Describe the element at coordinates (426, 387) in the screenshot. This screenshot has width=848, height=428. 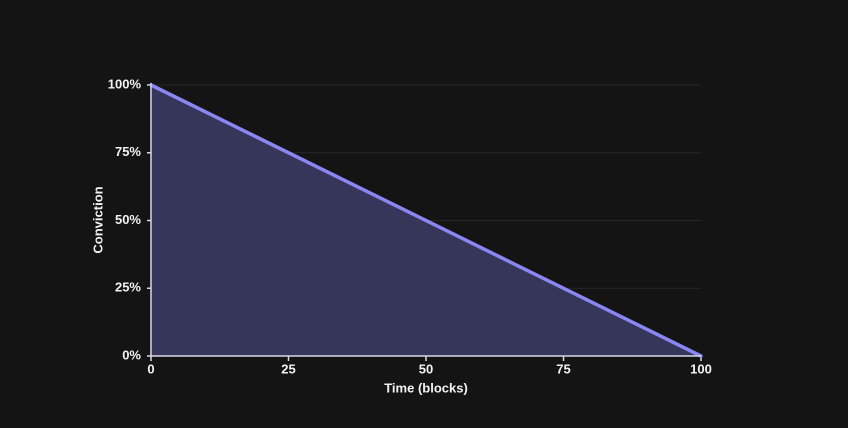
I see `x-axis-label: Time (blocks)` at that location.